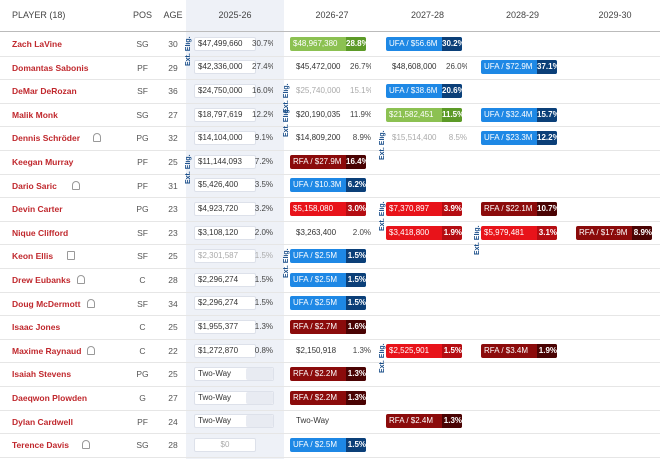 The image size is (660, 459). Describe the element at coordinates (33, 256) in the screenshot. I see `player-name: Keon Ellis` at that location.